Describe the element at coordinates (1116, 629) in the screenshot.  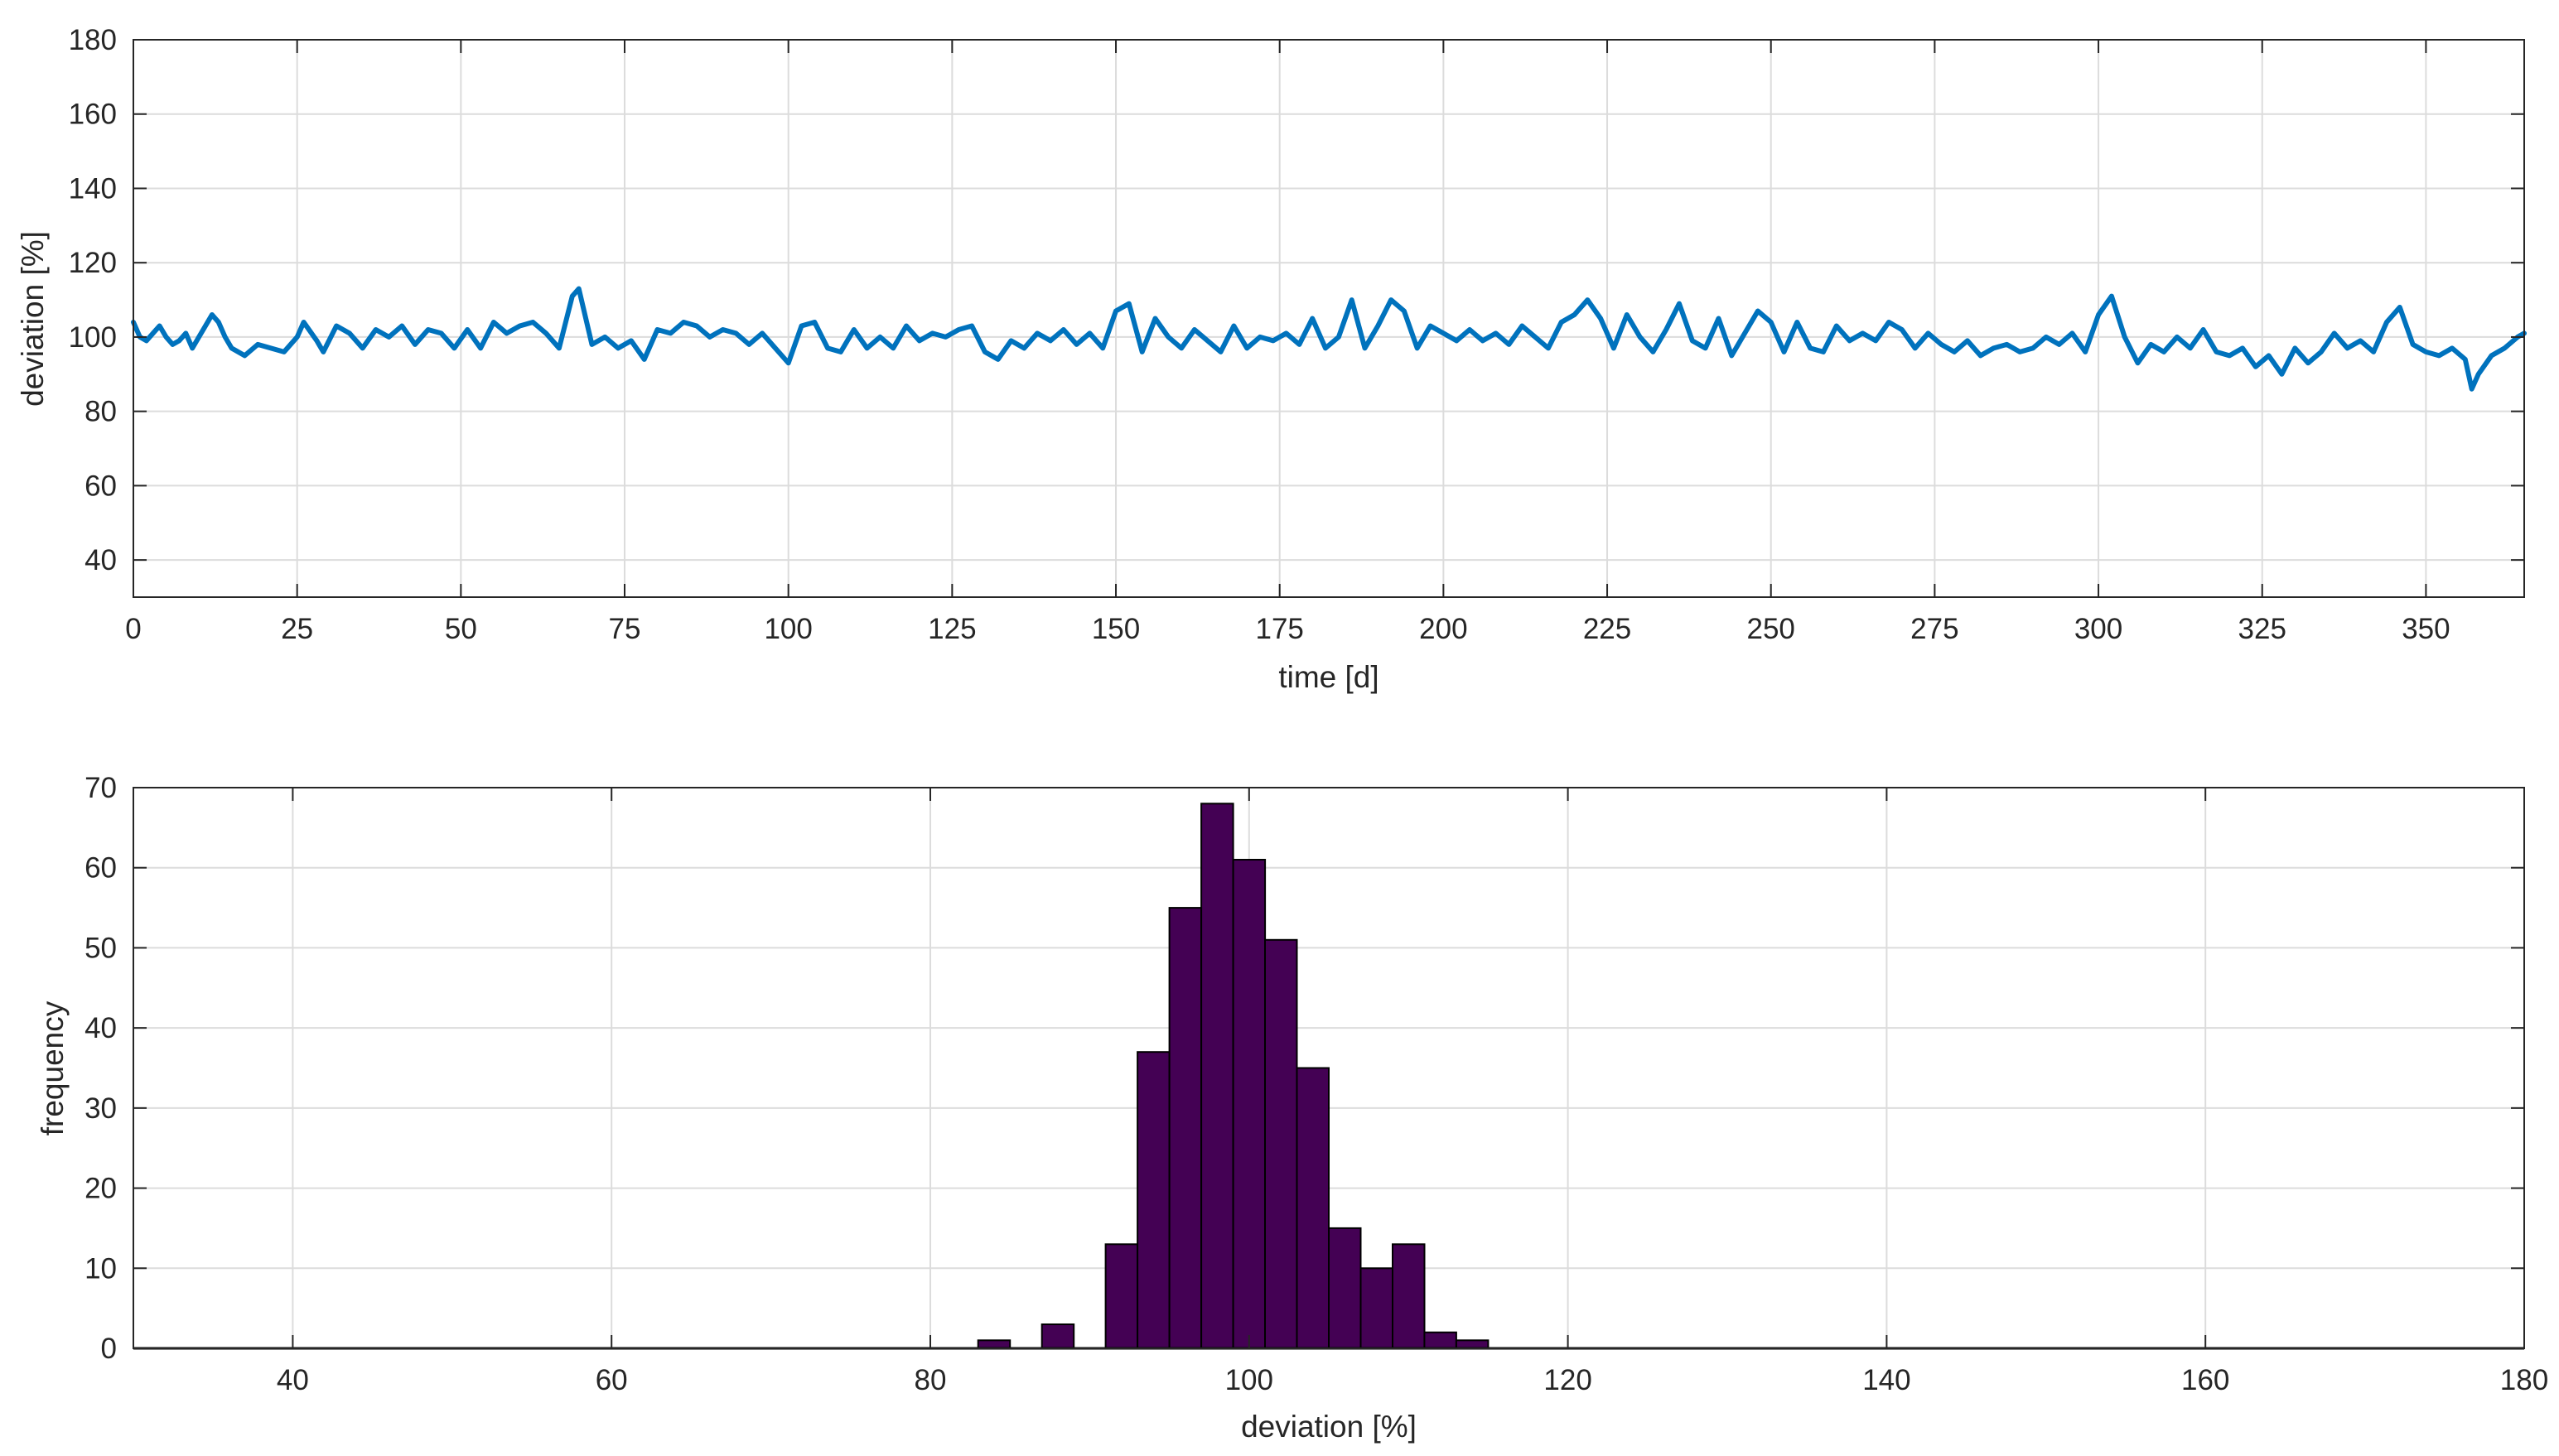
I see `time-series-x-tick-label: 150` at that location.